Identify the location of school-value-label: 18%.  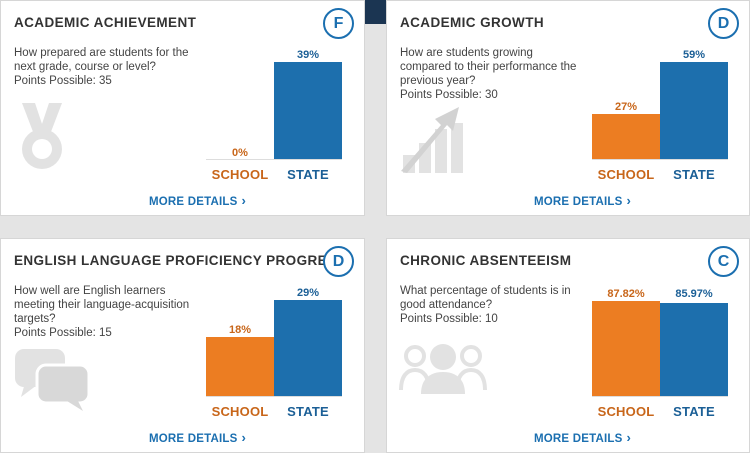
(240, 330).